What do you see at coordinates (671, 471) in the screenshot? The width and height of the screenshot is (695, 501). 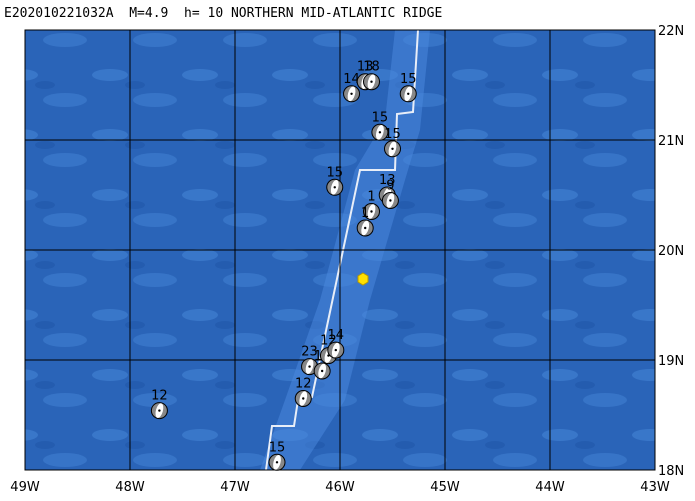 I see `lat-label: 18N` at bounding box center [671, 471].